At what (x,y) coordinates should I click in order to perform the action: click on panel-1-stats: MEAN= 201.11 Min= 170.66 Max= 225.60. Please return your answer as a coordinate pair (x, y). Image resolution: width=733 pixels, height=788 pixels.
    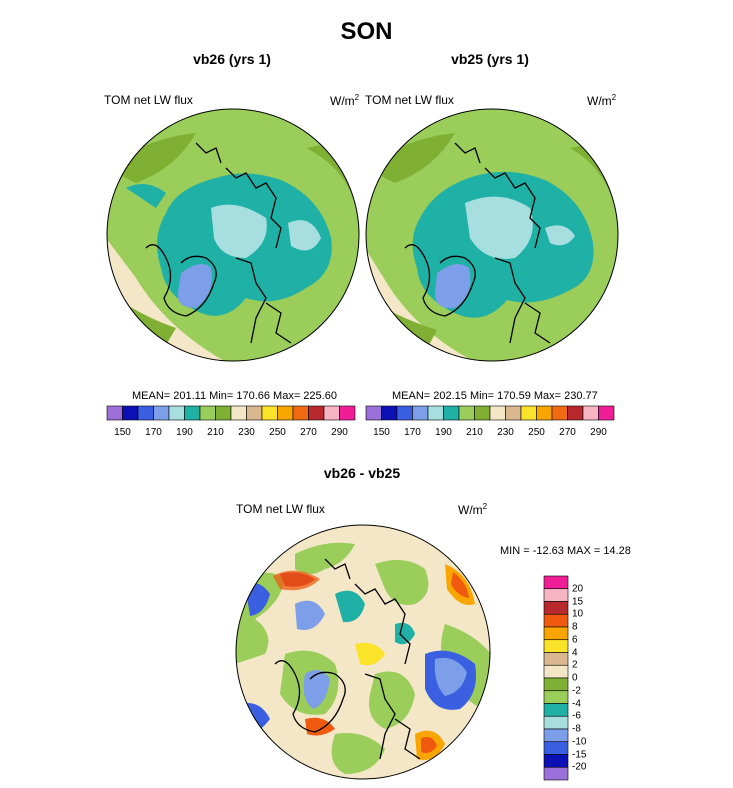
    Looking at the image, I should click on (234, 396).